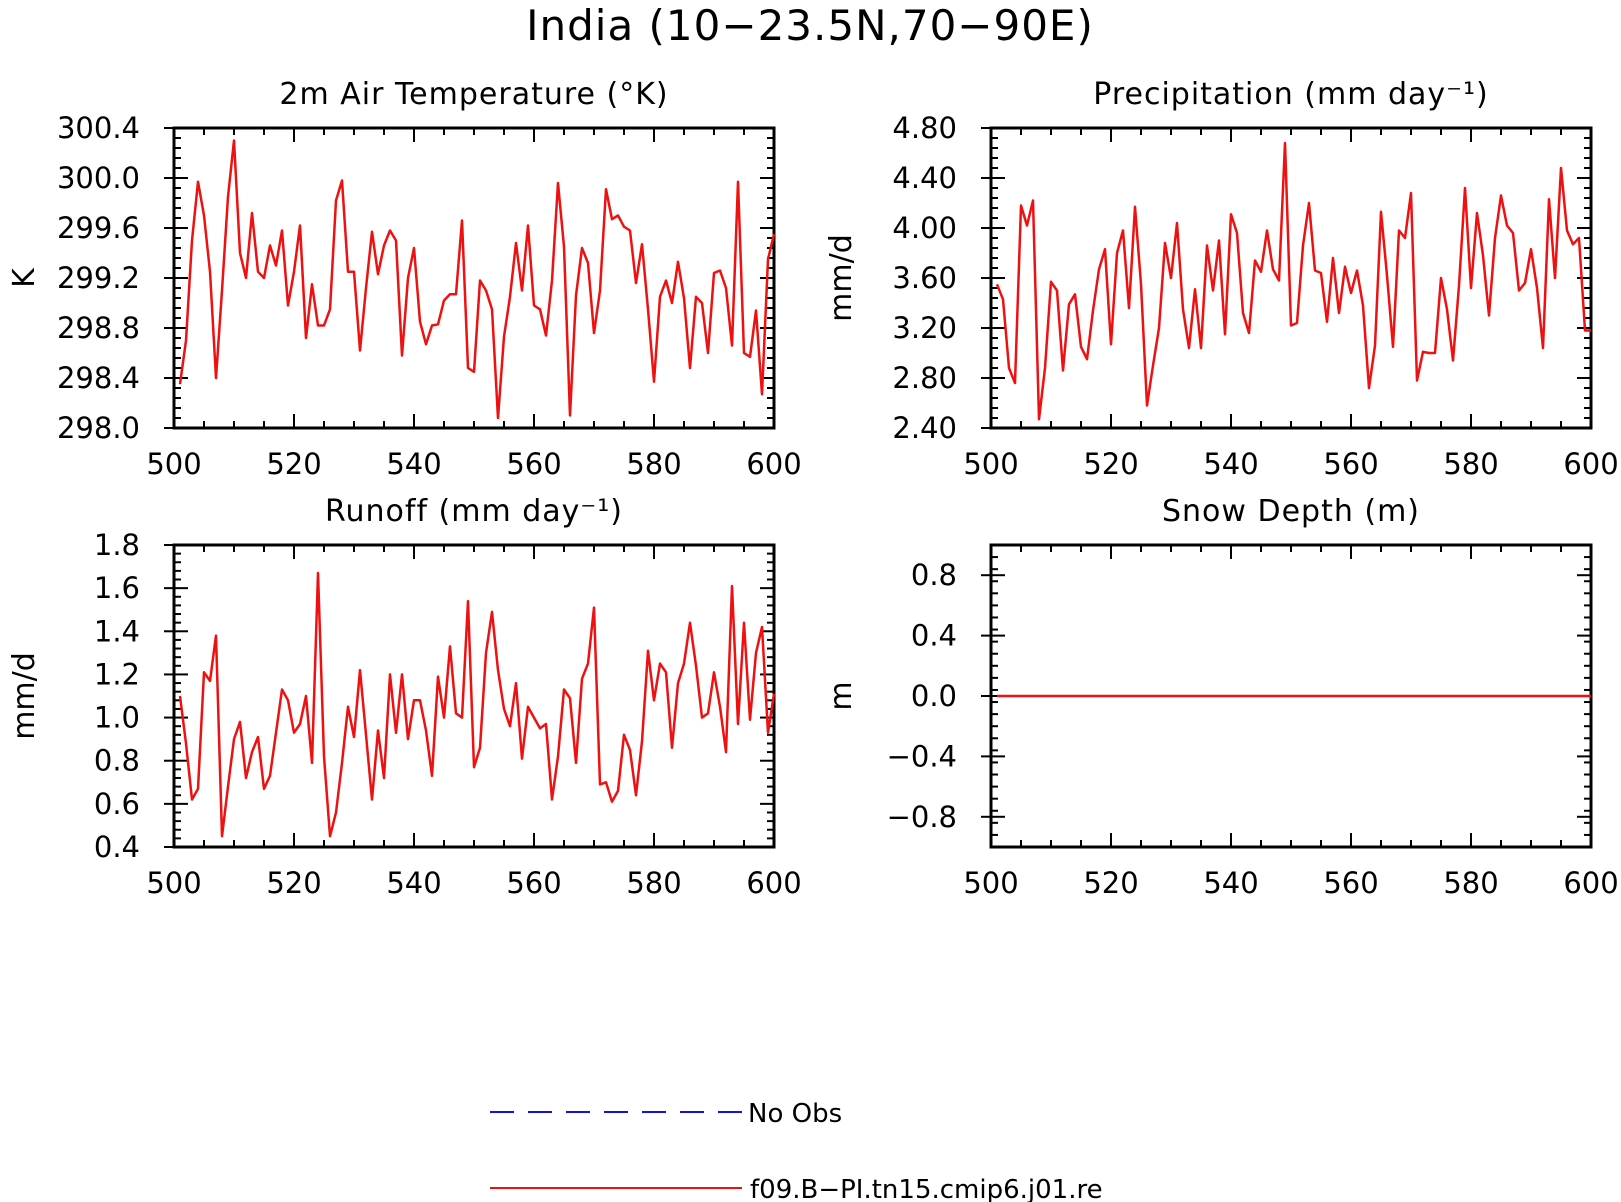 The image size is (1621, 1202). I want to click on y-tick-label: 1.8, so click(117, 545).